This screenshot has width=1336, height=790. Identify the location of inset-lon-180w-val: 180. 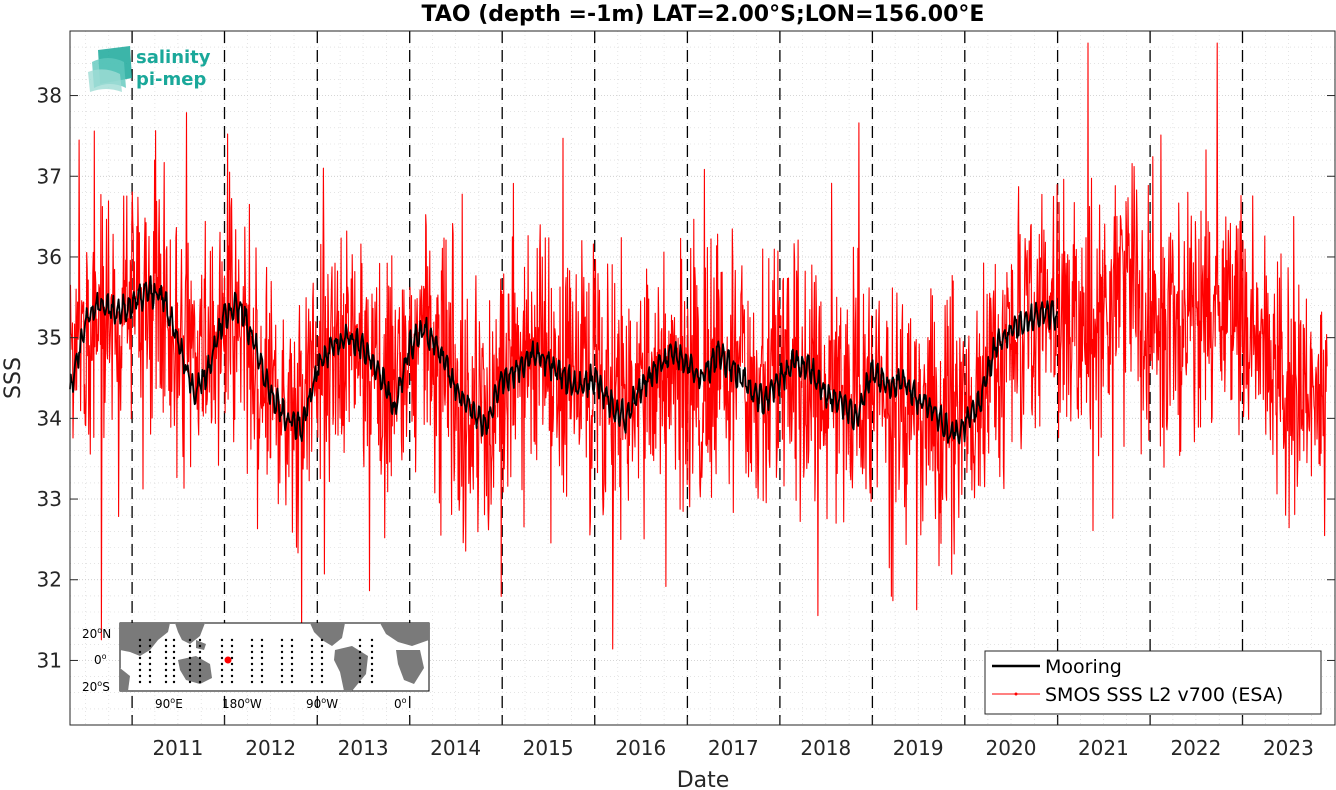
(233, 704).